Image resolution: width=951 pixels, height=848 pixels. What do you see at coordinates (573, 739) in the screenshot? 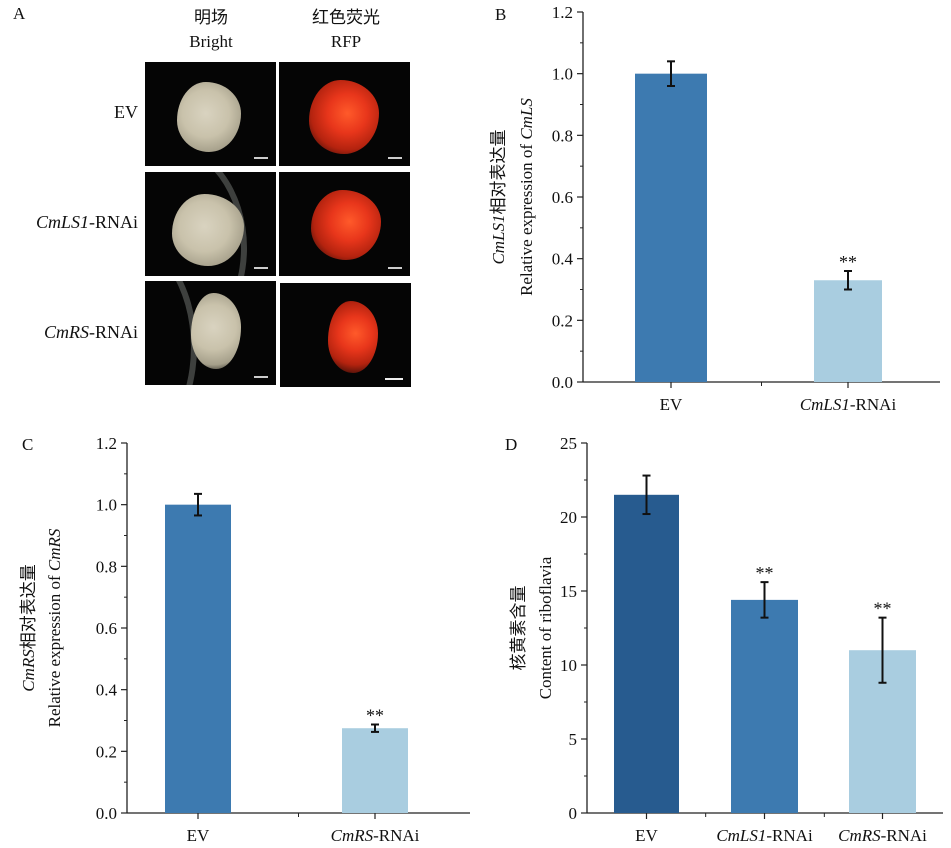
I see `y-tick-label: 5` at bounding box center [573, 739].